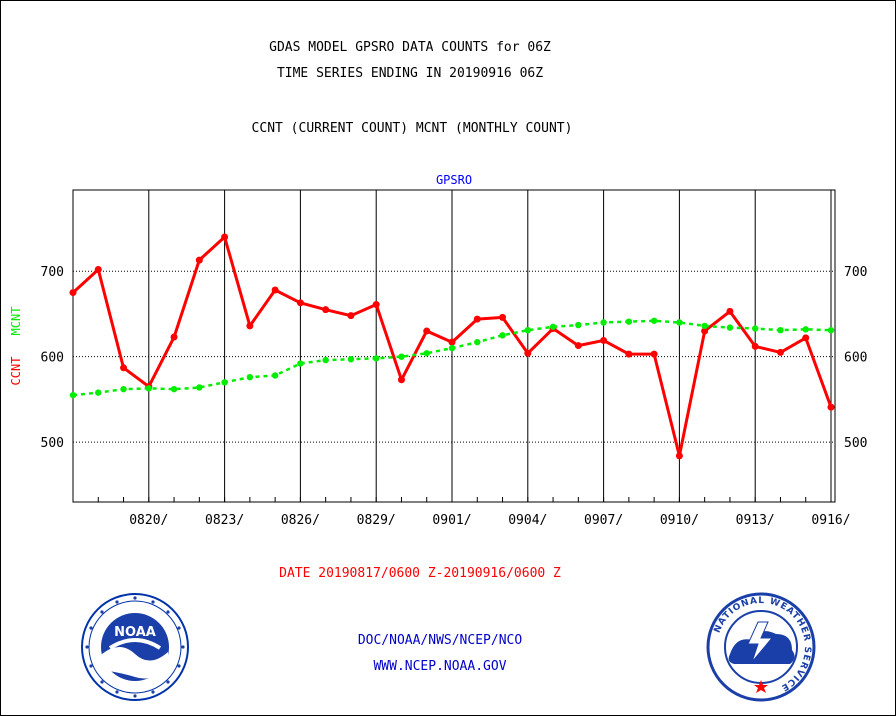 This screenshot has width=896, height=716. I want to click on x-tick-label: 0907/, so click(603, 520).